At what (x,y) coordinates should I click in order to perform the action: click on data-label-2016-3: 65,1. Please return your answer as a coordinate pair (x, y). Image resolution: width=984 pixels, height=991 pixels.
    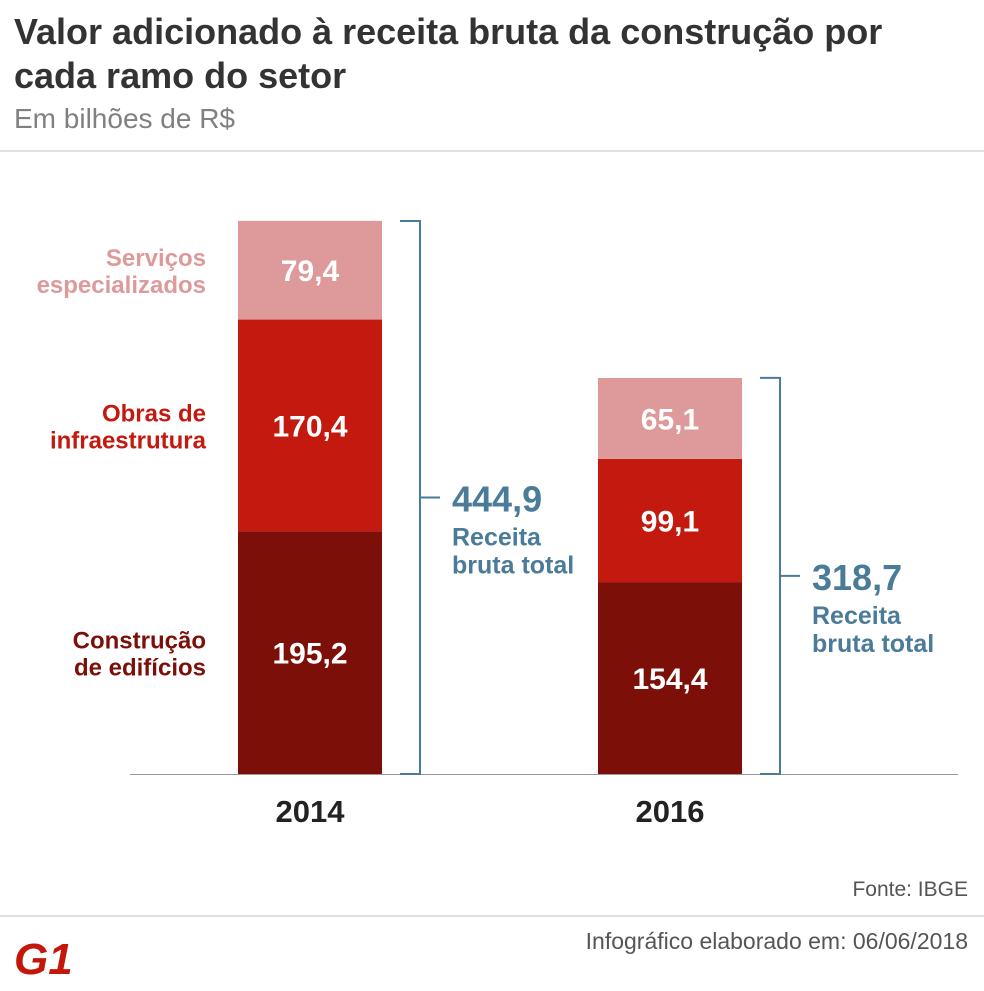
    Looking at the image, I should click on (670, 419).